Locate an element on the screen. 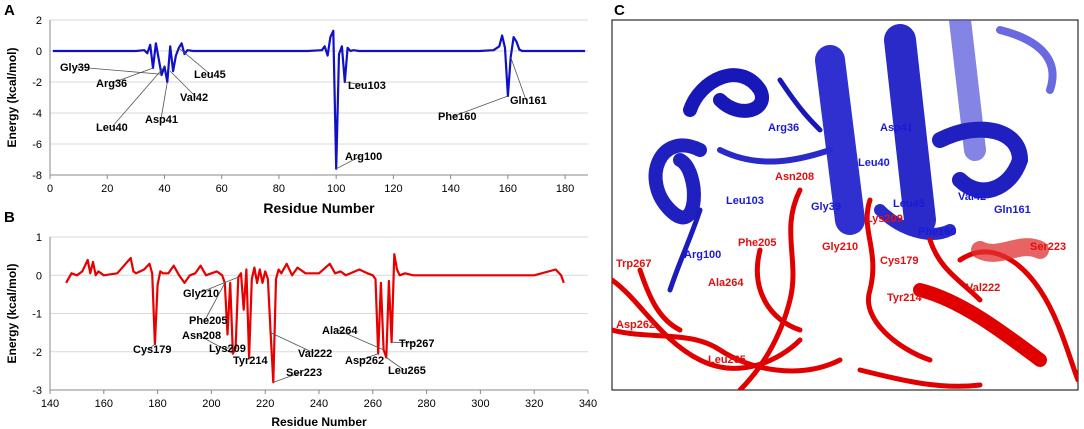 The height and width of the screenshot is (429, 1084). y-tick-label: -4 is located at coordinates (37, 114).